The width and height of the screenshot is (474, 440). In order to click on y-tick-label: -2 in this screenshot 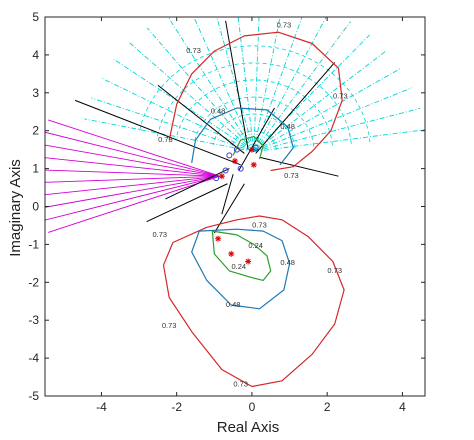, I will do `click(33, 282)`.